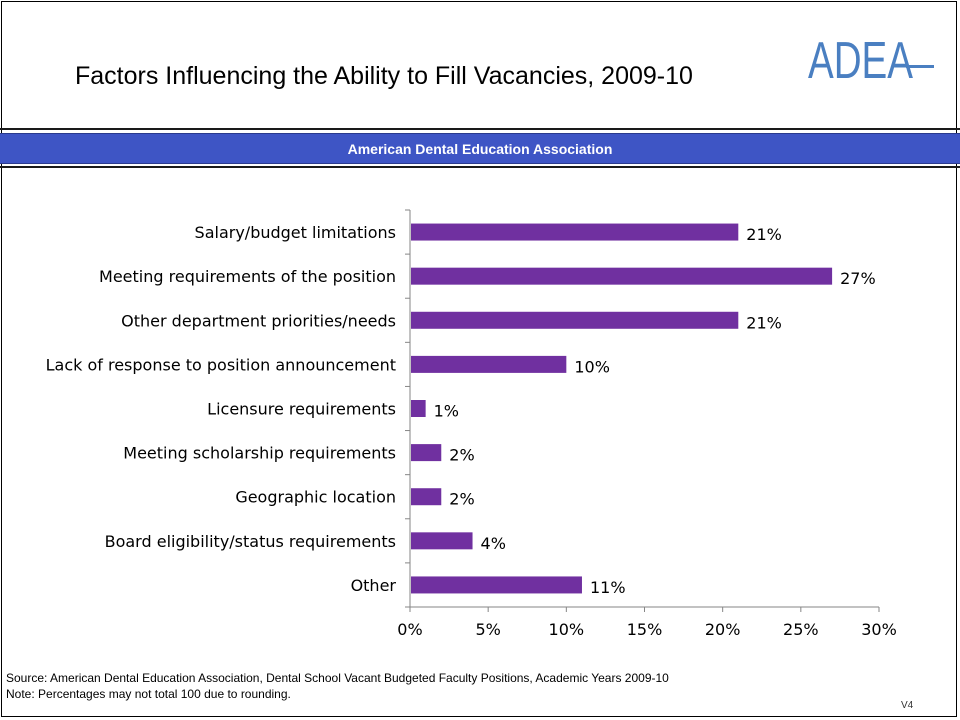 The width and height of the screenshot is (960, 720). Describe the element at coordinates (920, 66) in the screenshot. I see `adea-logo-dash` at that location.